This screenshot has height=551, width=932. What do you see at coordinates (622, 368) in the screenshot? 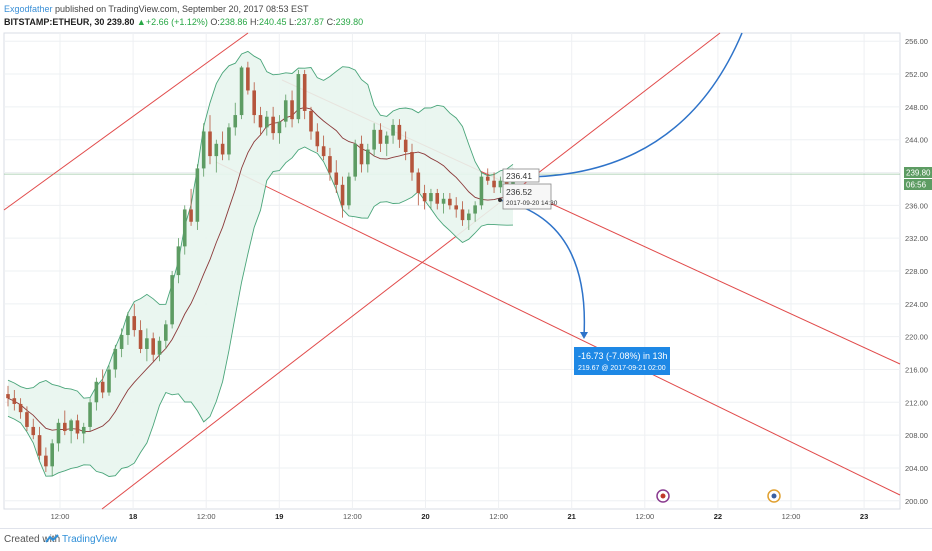
I see `target-detail-label: 219.67 @ 2017-09-21 02:00` at bounding box center [622, 368].